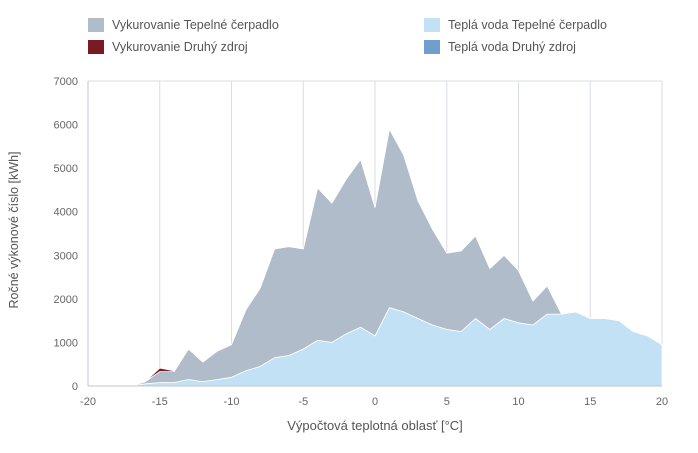 This screenshot has width=698, height=453. I want to click on x-tick-label: -20, so click(88, 402).